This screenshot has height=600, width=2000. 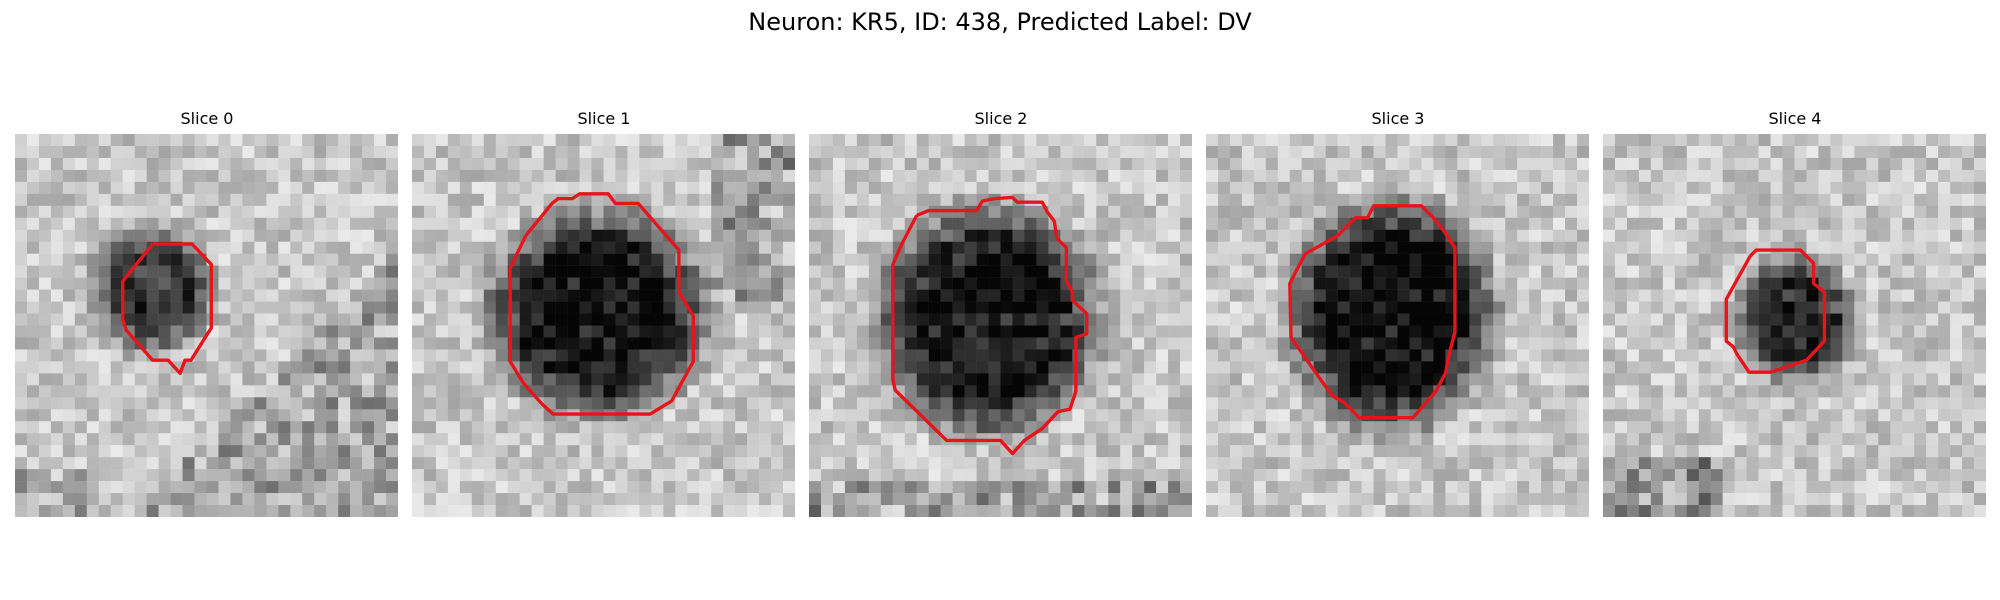 I want to click on slice-panel-3: Slice 3, so click(x=1398, y=119).